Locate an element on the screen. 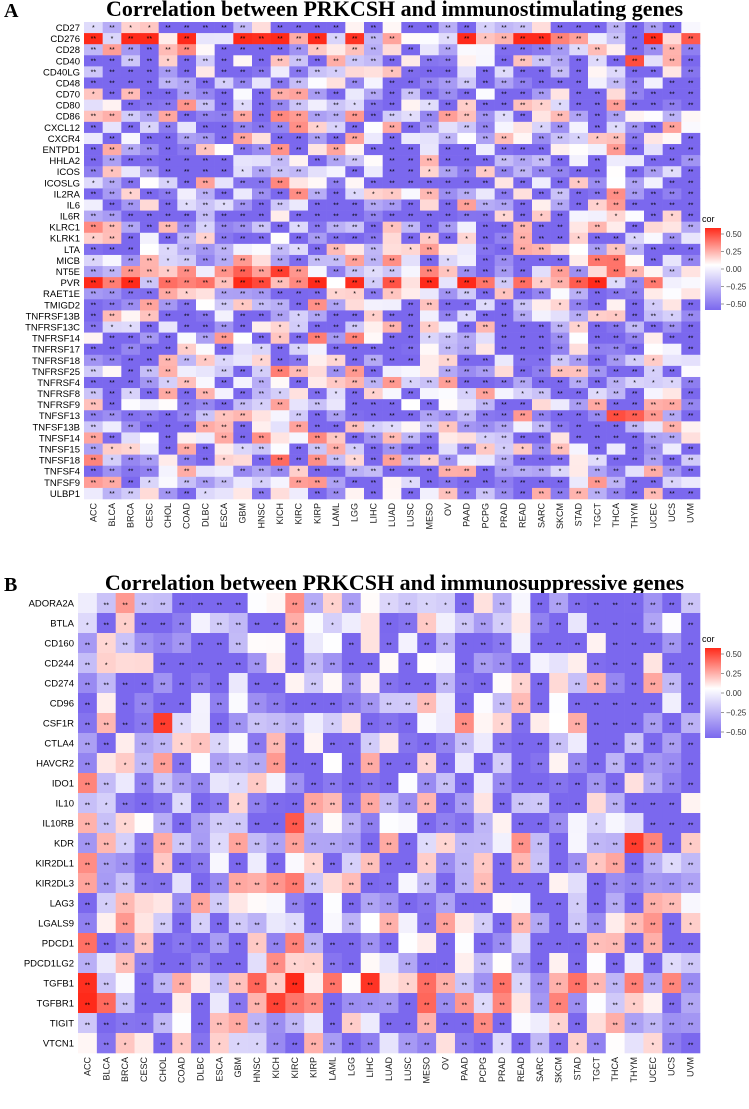 The height and width of the screenshot is (1109, 749). y-tick-label: TNFRSF14 is located at coordinates (56, 339).